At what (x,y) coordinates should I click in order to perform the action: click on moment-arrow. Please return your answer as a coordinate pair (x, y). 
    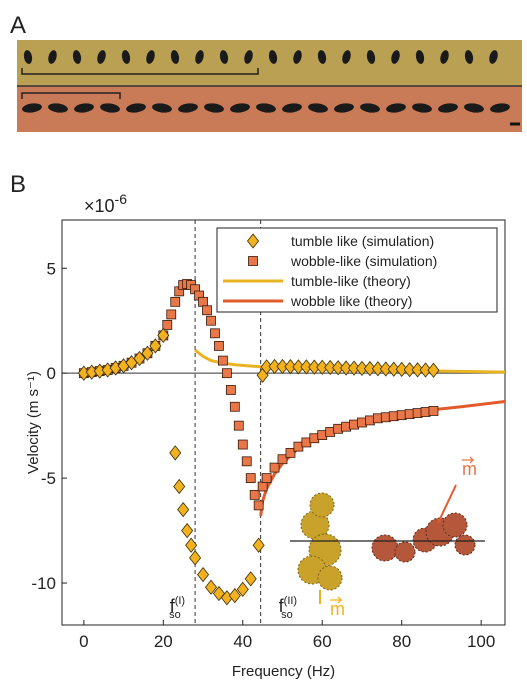
    Looking at the image, I should click on (447, 504).